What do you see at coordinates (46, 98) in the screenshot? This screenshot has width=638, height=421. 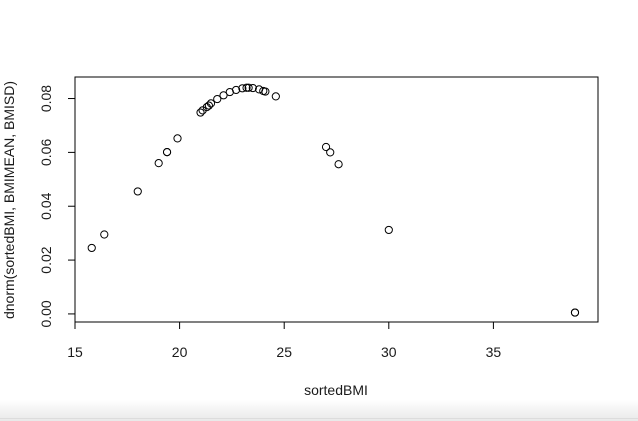 I see `y-tick-label: 0.08` at bounding box center [46, 98].